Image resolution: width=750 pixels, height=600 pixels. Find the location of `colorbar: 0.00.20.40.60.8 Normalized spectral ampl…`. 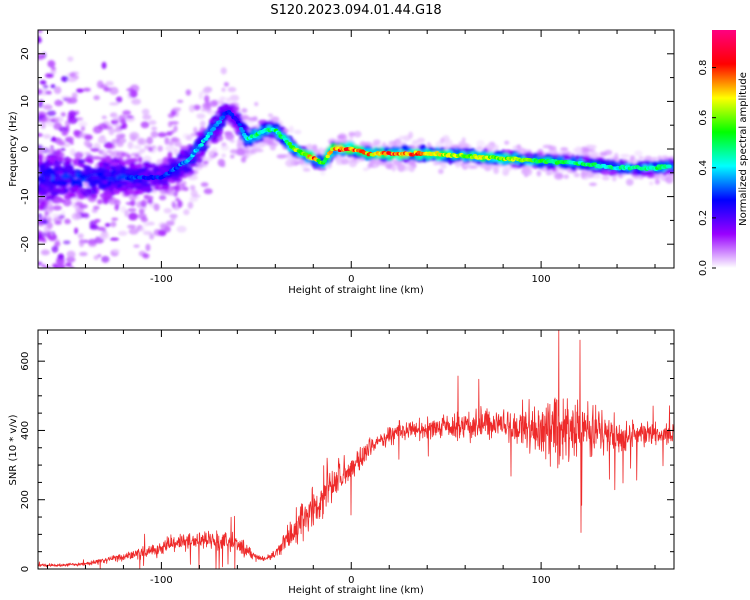

colorbar: 0.00.20.40.60.8 Normalized spectral ampl… is located at coordinates (723, 153).